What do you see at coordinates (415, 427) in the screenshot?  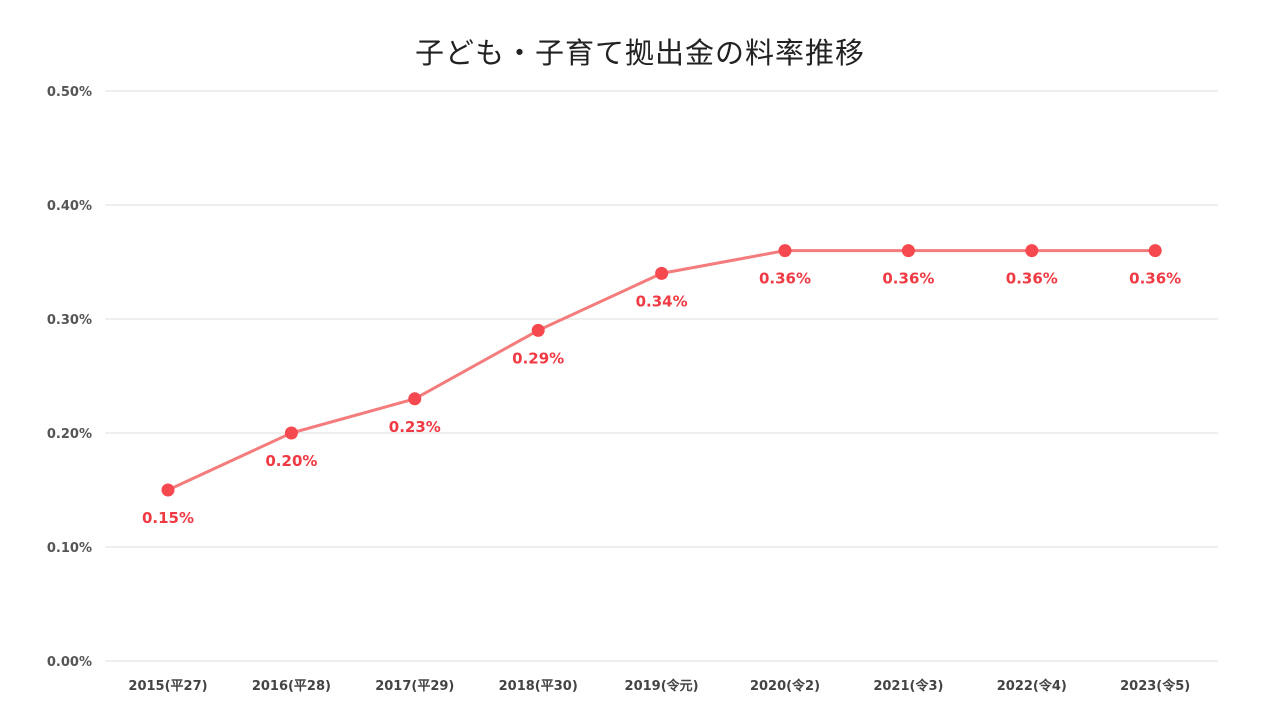 I see `data-label: 0.23%` at bounding box center [415, 427].